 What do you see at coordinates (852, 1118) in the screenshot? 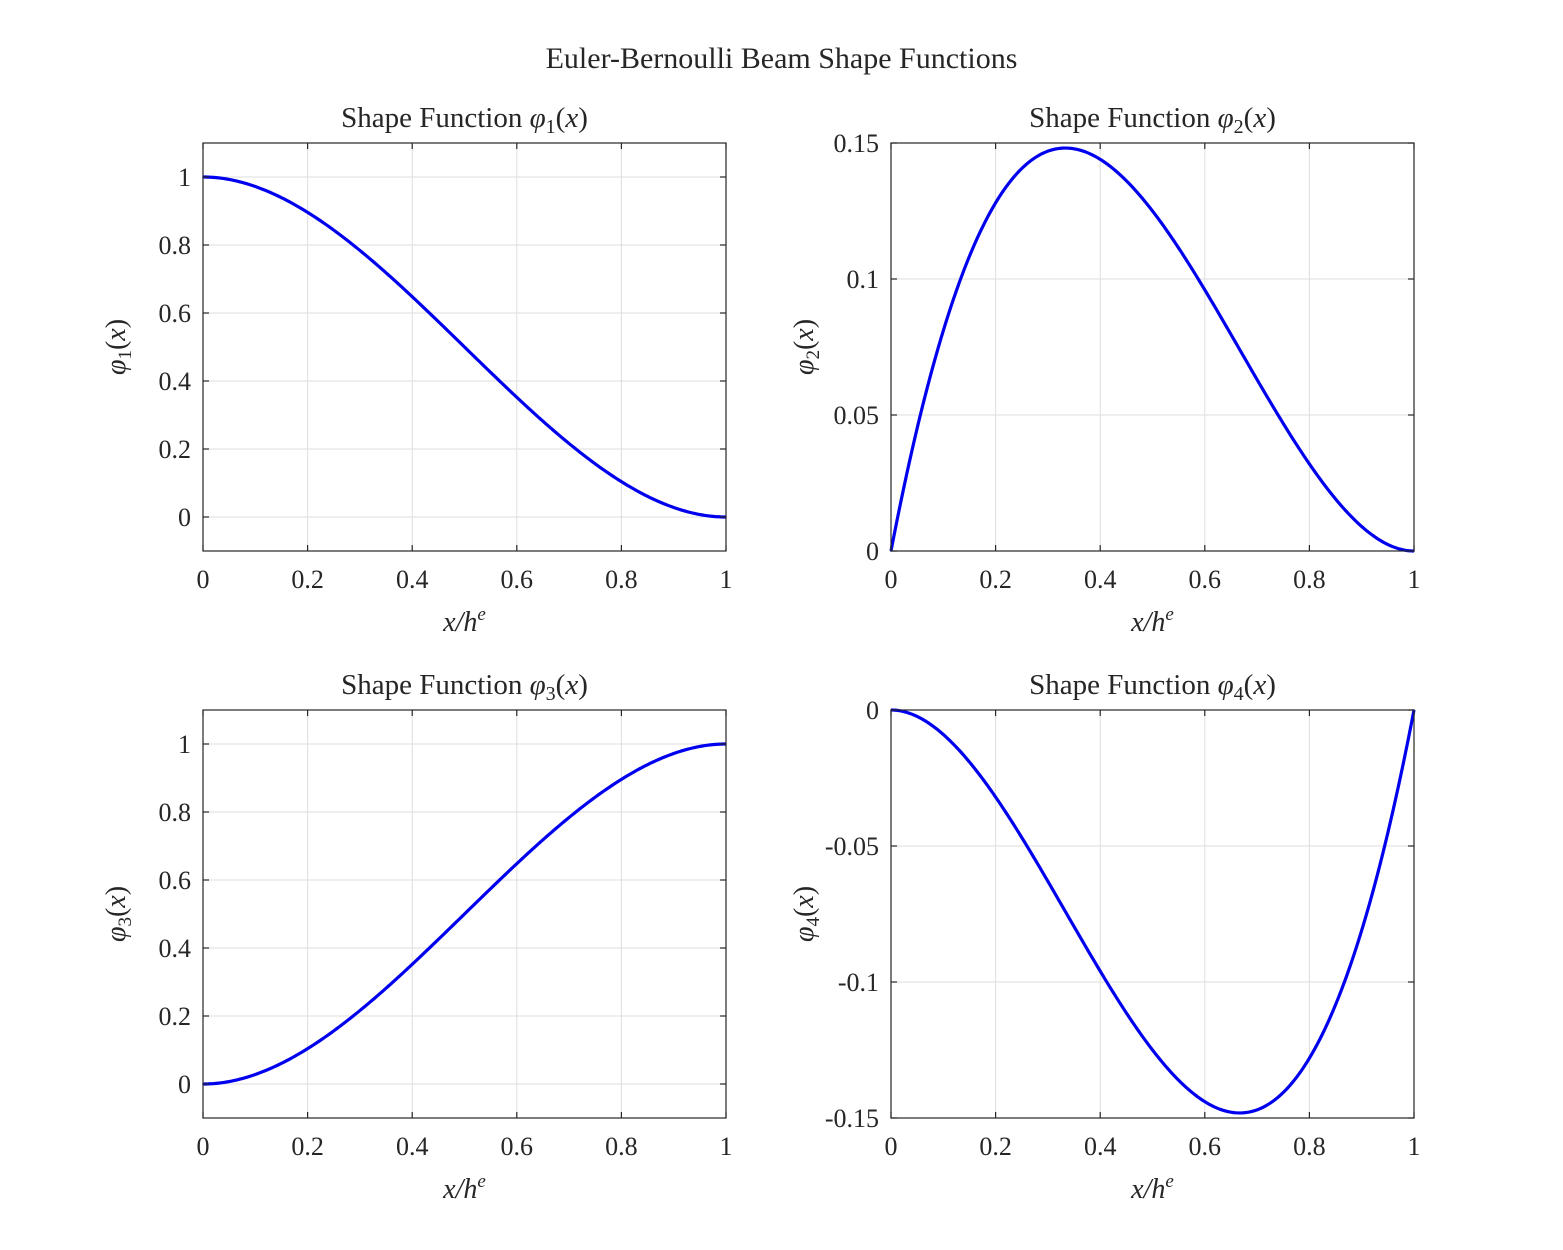
I see `y-tick-label: -0.15` at bounding box center [852, 1118].